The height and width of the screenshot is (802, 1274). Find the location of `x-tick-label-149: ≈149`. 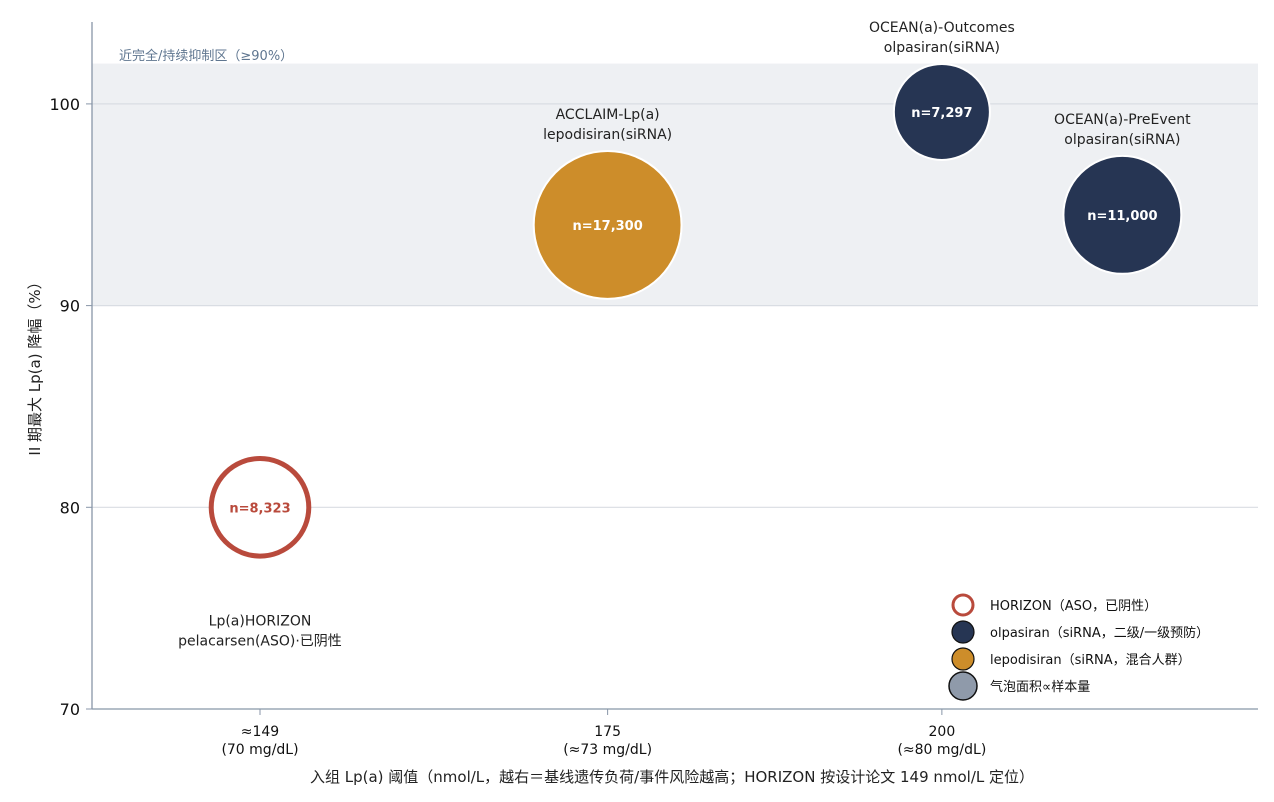

x-tick-label-149: ≈149 is located at coordinates (260, 732).